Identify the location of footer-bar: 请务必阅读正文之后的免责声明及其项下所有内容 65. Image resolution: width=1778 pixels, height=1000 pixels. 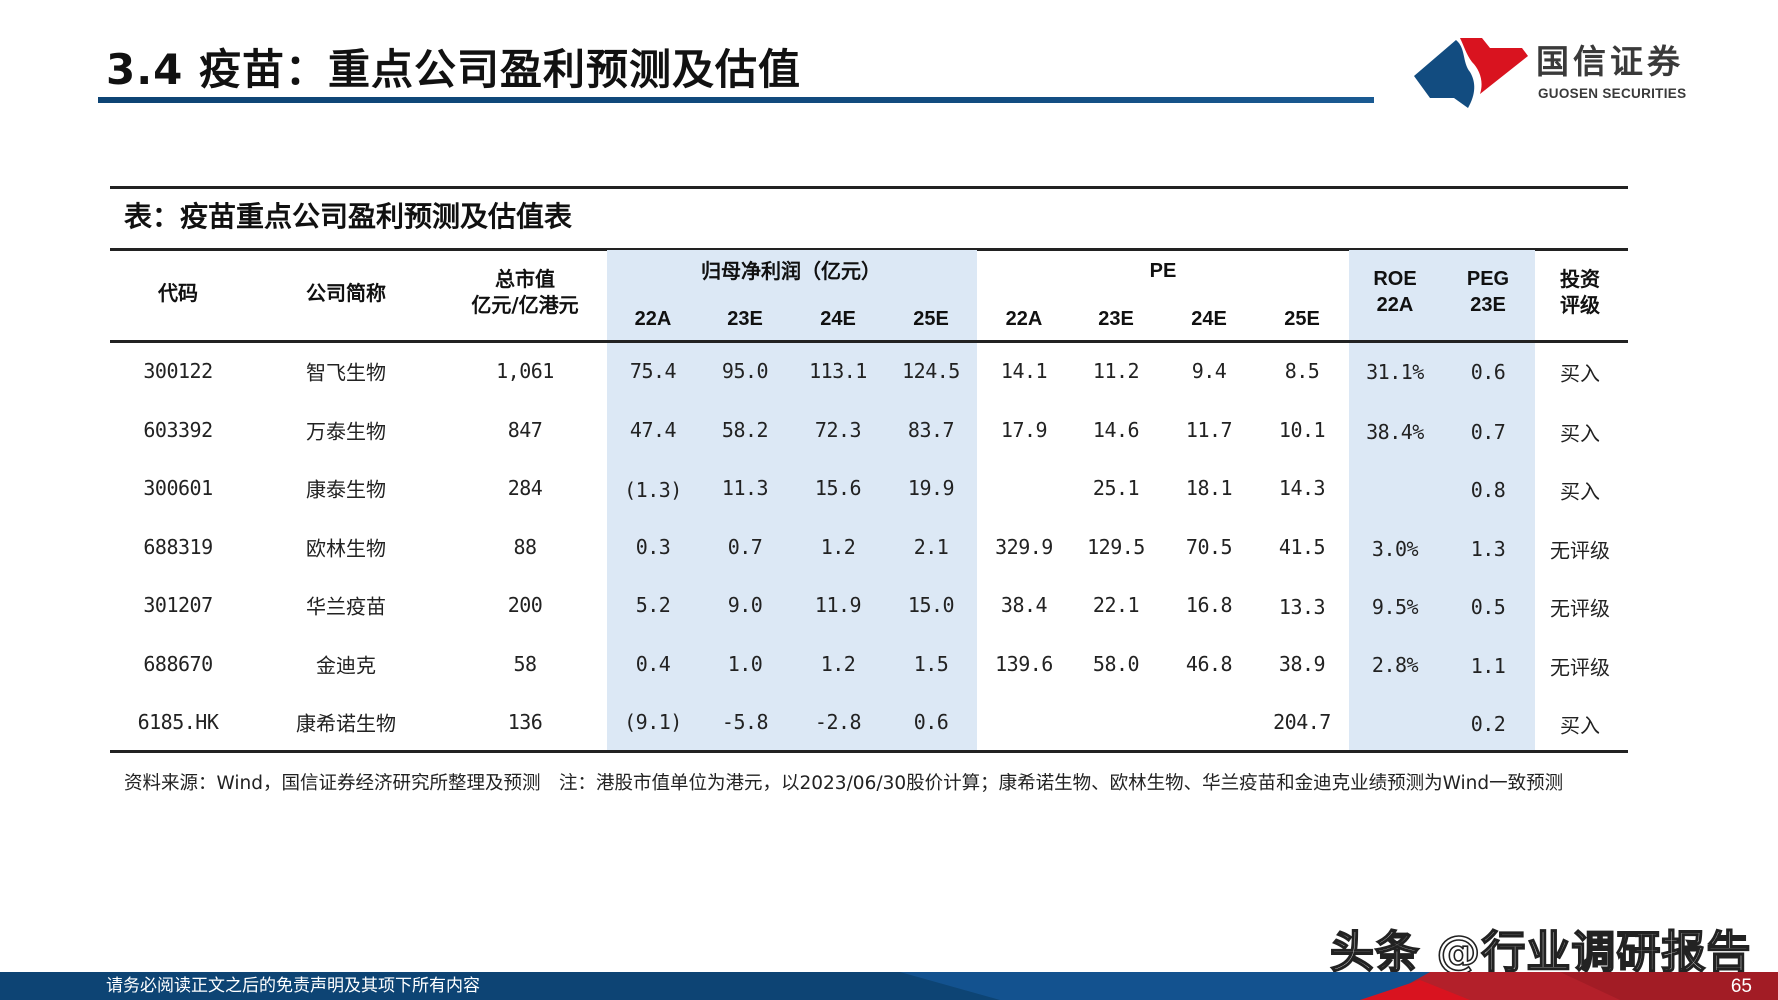
(889, 986).